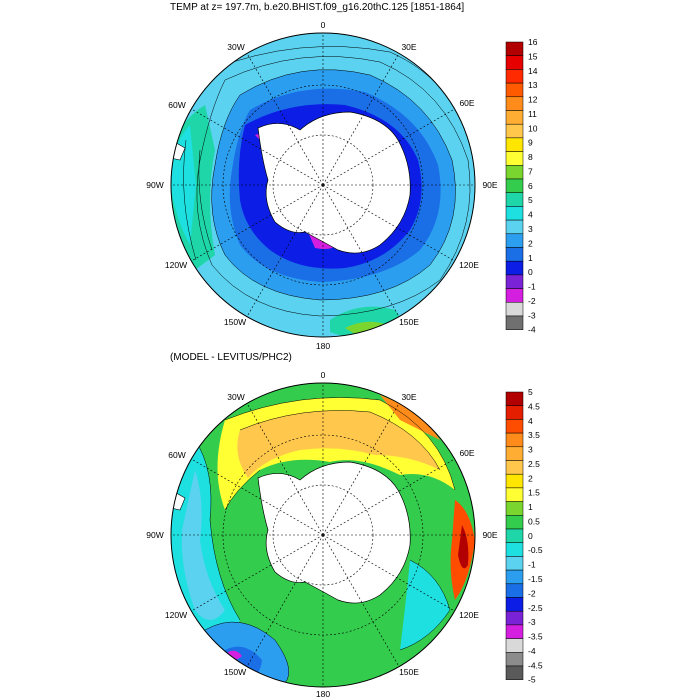  I want to click on panel2-lon-label-30w: 30W, so click(235, 397).